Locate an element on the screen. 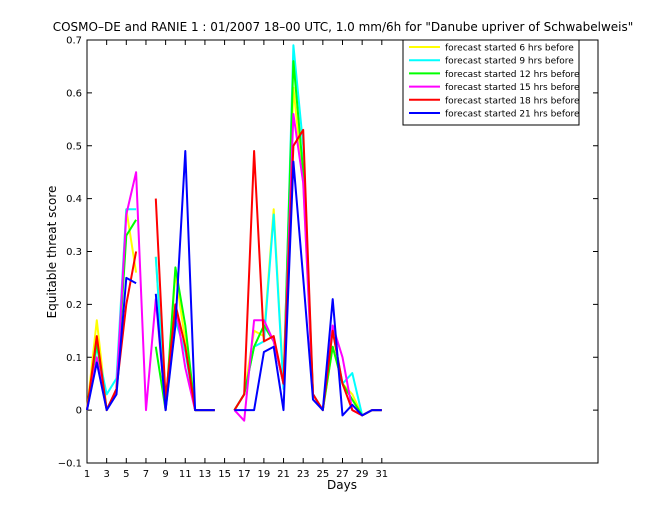  y-tick-label: 0.5 is located at coordinates (74, 146).